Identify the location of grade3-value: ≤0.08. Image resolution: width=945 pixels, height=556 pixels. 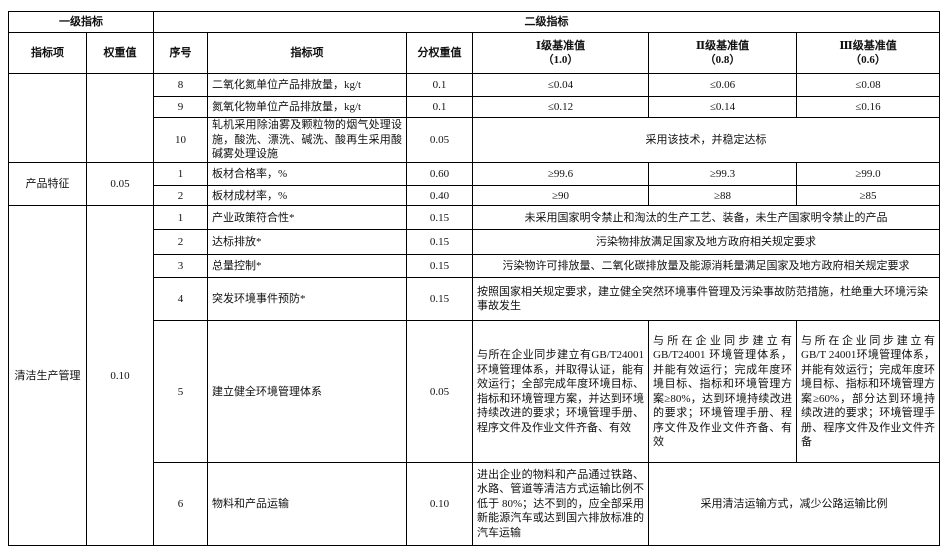
(868, 85).